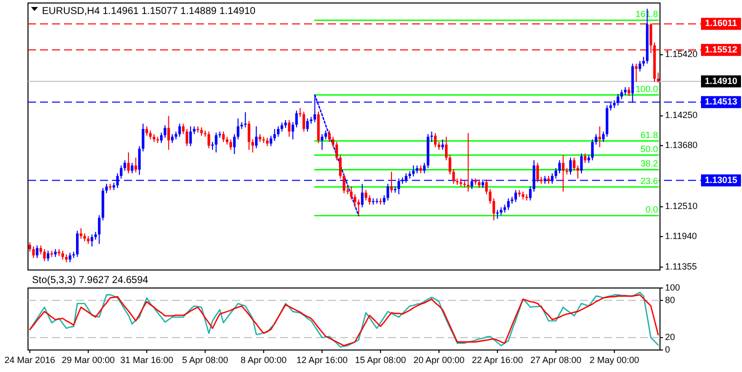  I want to click on x-tick-label: 27 Apr 08:00, so click(556, 360).